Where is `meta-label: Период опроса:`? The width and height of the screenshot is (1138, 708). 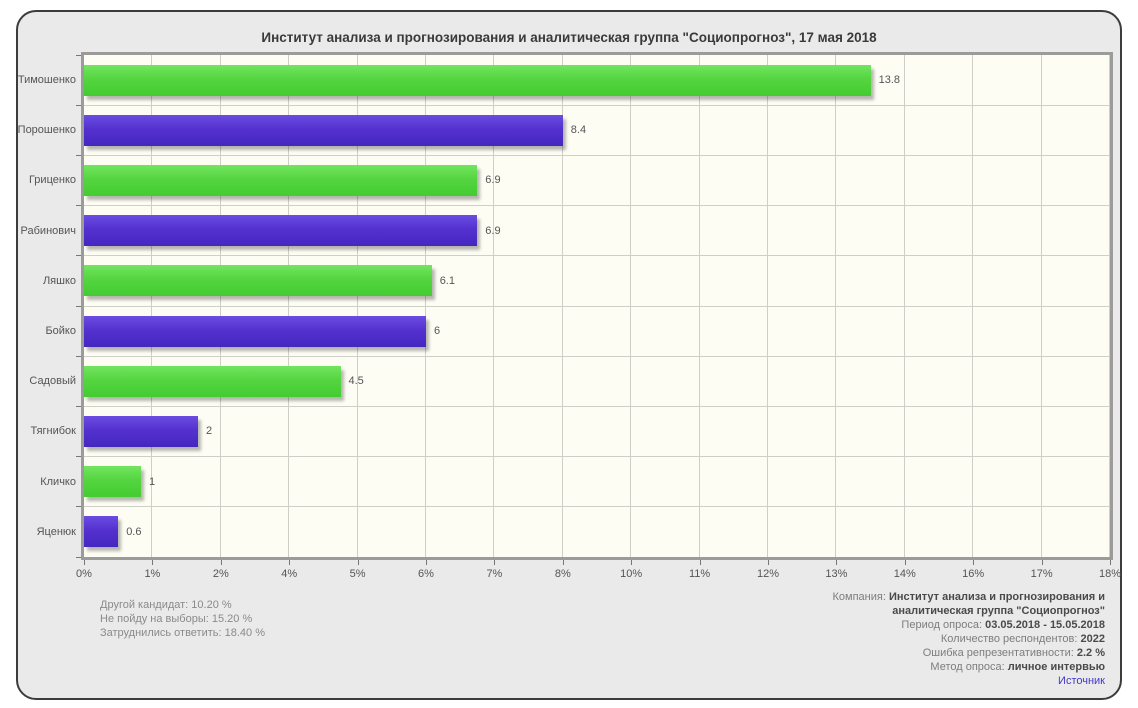
meta-label: Период опроса: is located at coordinates (943, 625).